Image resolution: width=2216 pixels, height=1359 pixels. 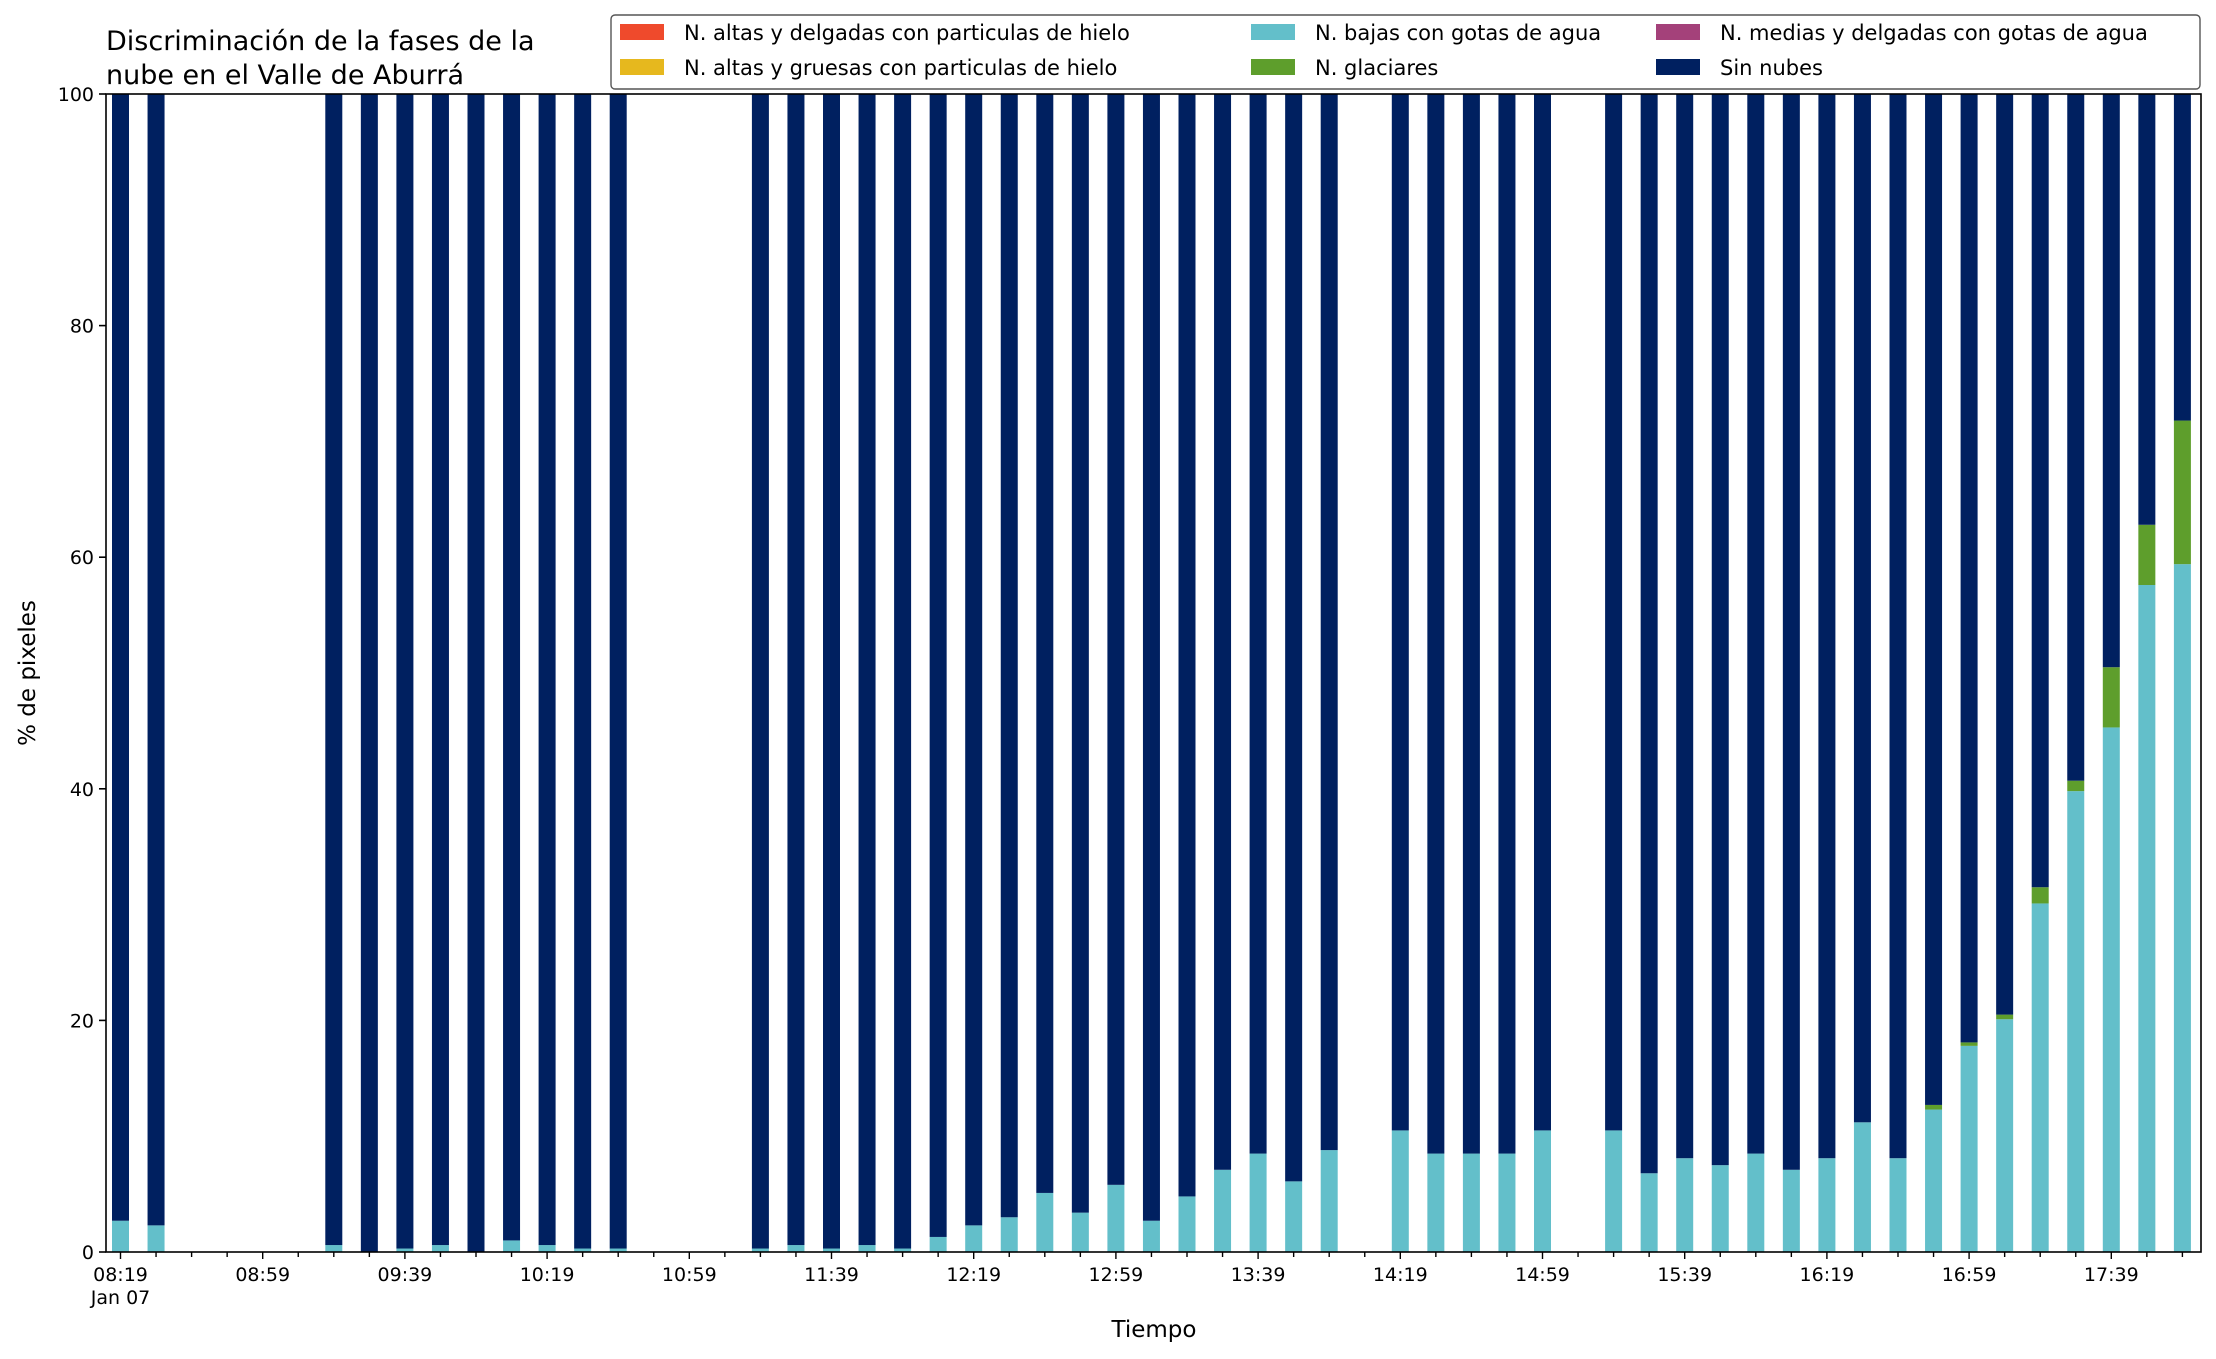 What do you see at coordinates (120, 1275) in the screenshot?
I see `x-tick-label-0: 08:19` at bounding box center [120, 1275].